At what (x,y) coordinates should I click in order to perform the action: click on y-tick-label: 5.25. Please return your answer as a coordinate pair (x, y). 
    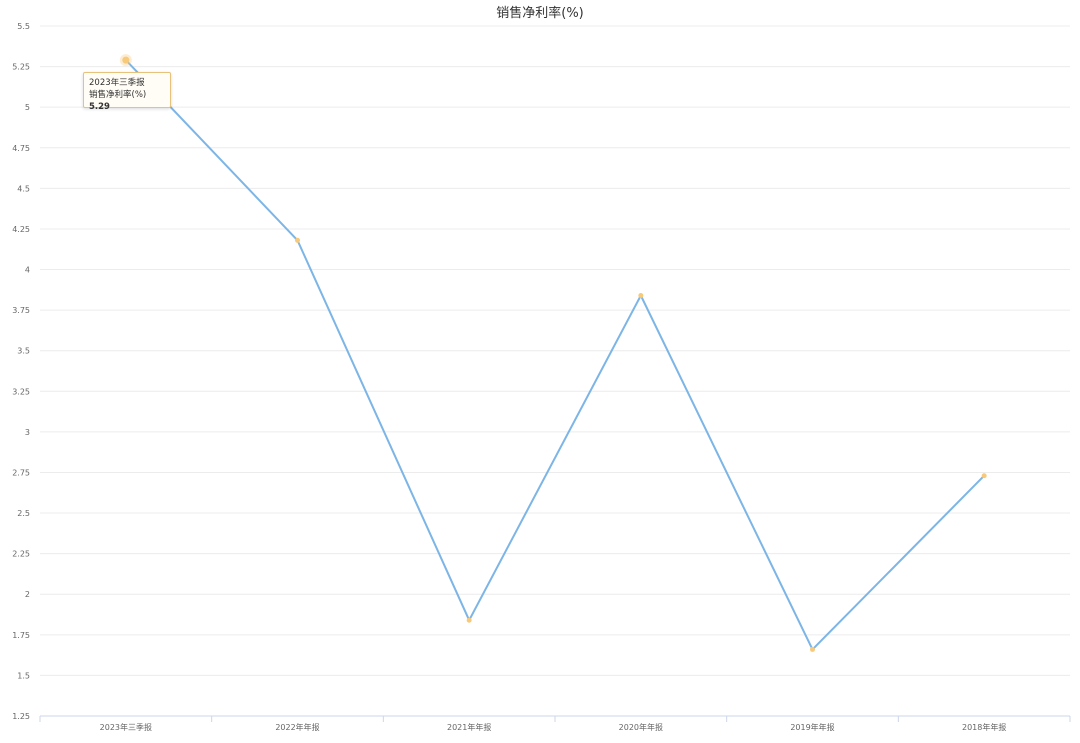
    Looking at the image, I should click on (21, 67).